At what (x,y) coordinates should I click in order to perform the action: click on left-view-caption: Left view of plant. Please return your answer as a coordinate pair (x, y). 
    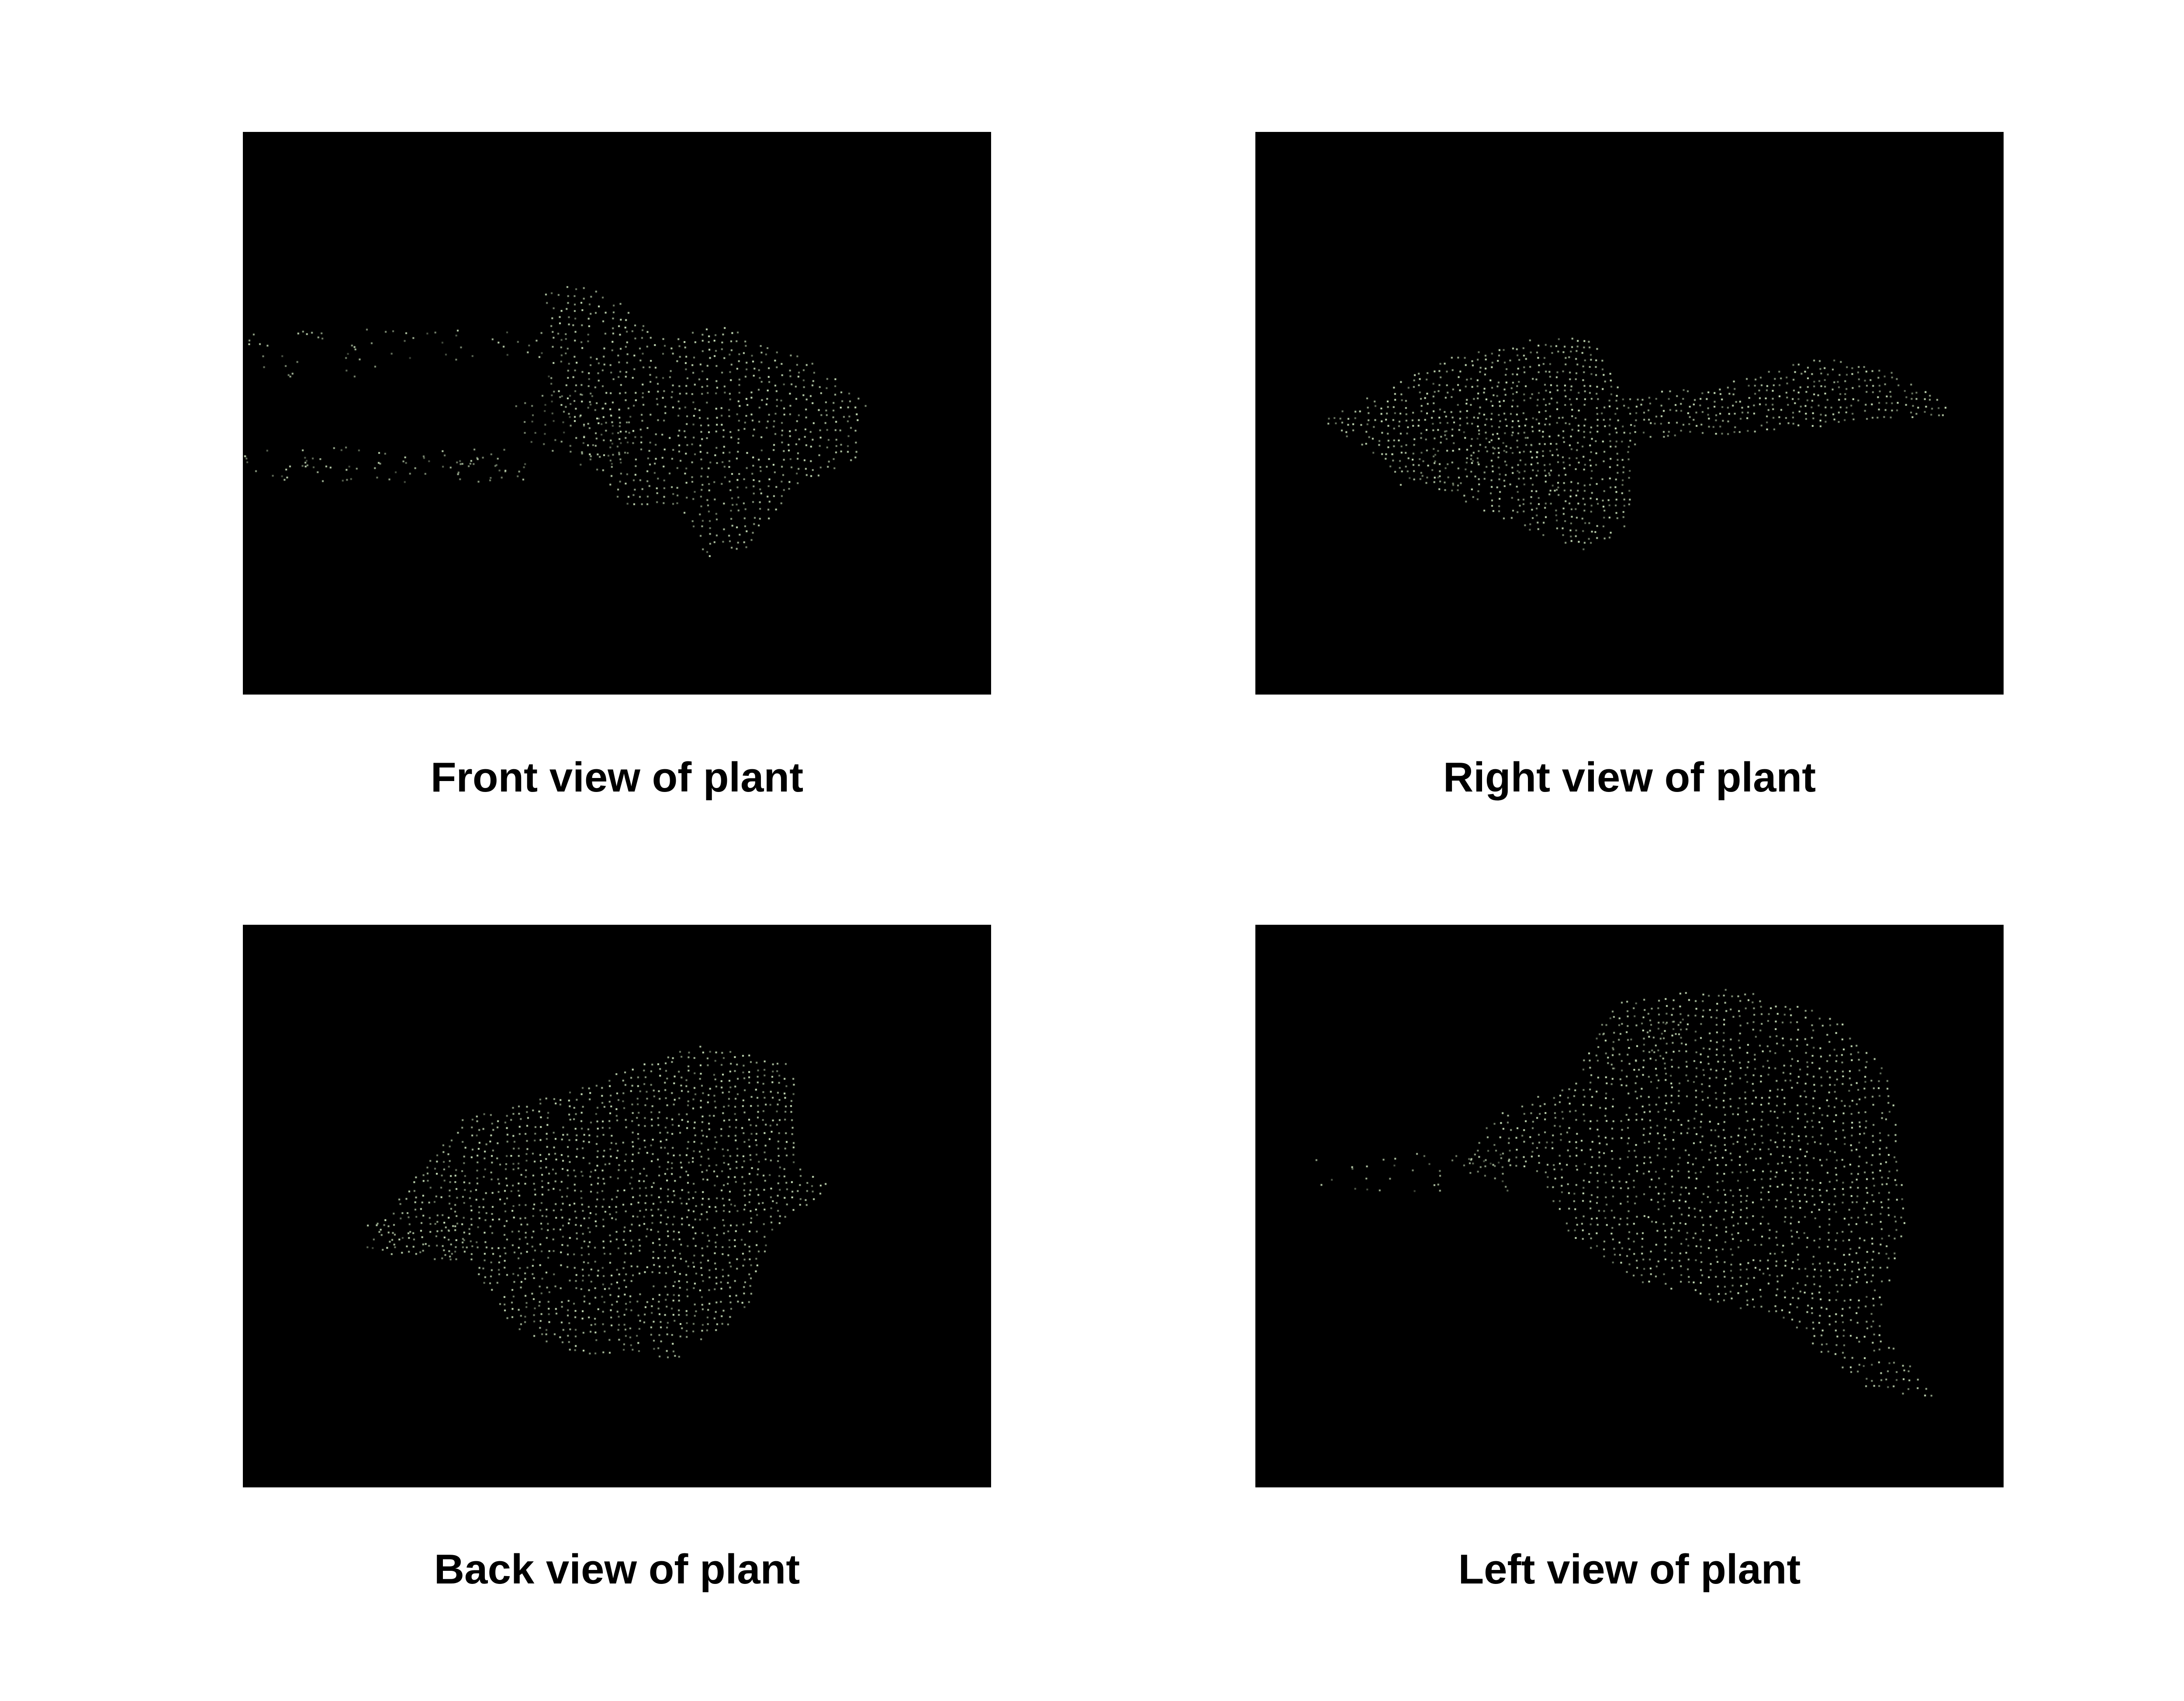
    Looking at the image, I should click on (1629, 1570).